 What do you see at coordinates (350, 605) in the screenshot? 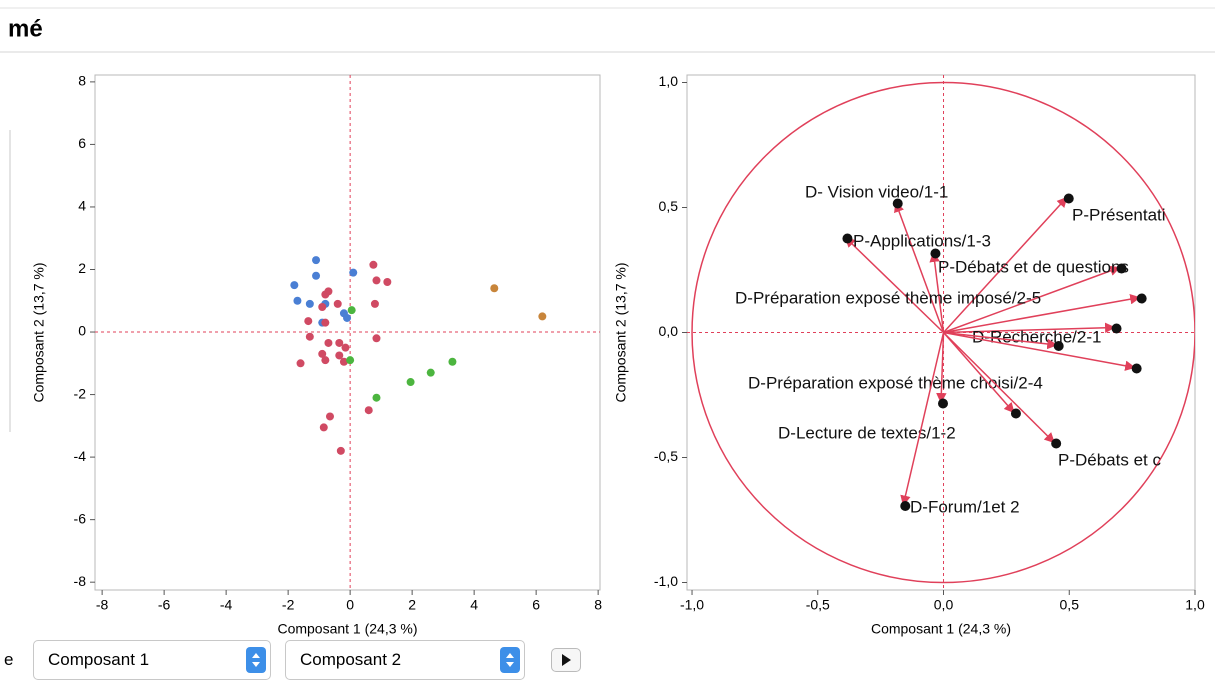
I see `x-tick-label: 0` at bounding box center [350, 605].